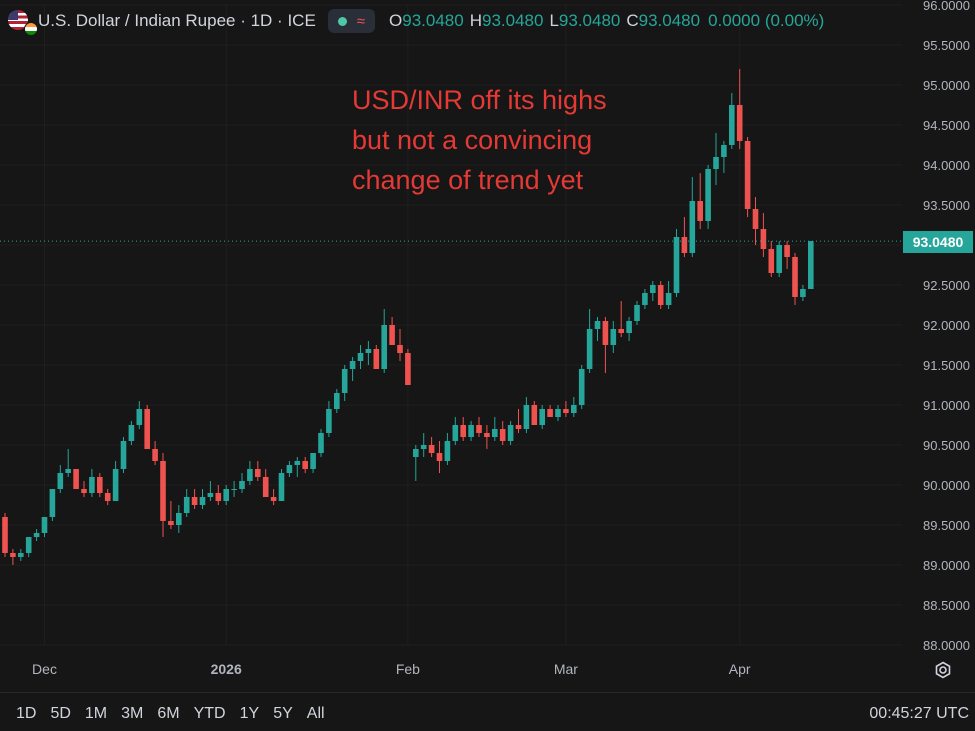  What do you see at coordinates (554, 20) in the screenshot?
I see `ohlc-low-label: L` at bounding box center [554, 20].